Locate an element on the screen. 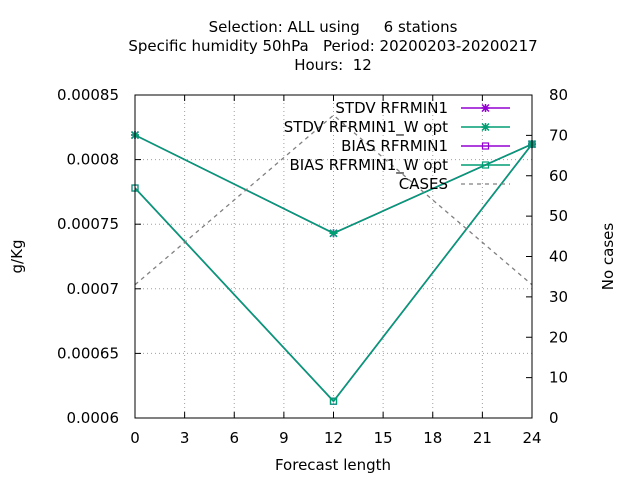 Image resolution: width=640 pixels, height=480 pixels. y2-tick-label: 50 is located at coordinates (558, 216).